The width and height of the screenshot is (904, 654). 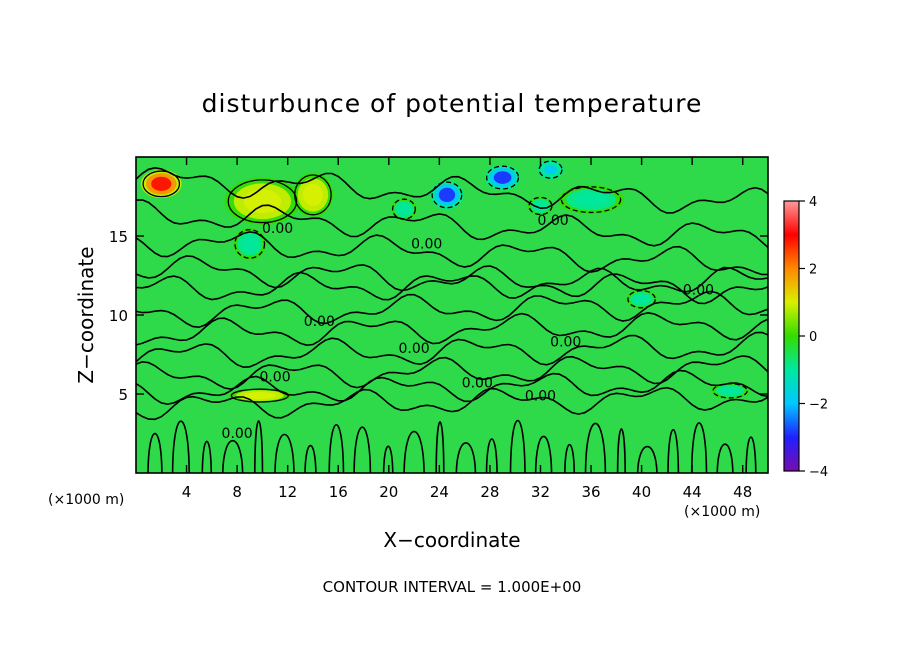 What do you see at coordinates (742, 492) in the screenshot?
I see `x-tick-label: 48` at bounding box center [742, 492].